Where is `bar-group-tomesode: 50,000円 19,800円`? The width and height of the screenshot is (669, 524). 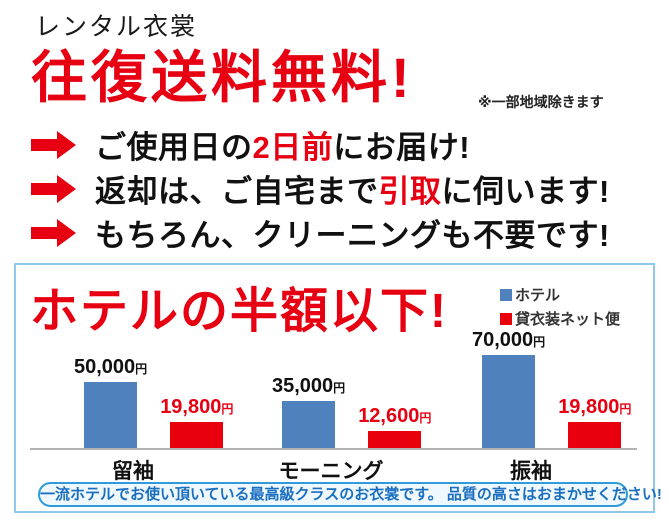
bar-group-tomesode: 50,000円 19,800円 is located at coordinates (153, 402).